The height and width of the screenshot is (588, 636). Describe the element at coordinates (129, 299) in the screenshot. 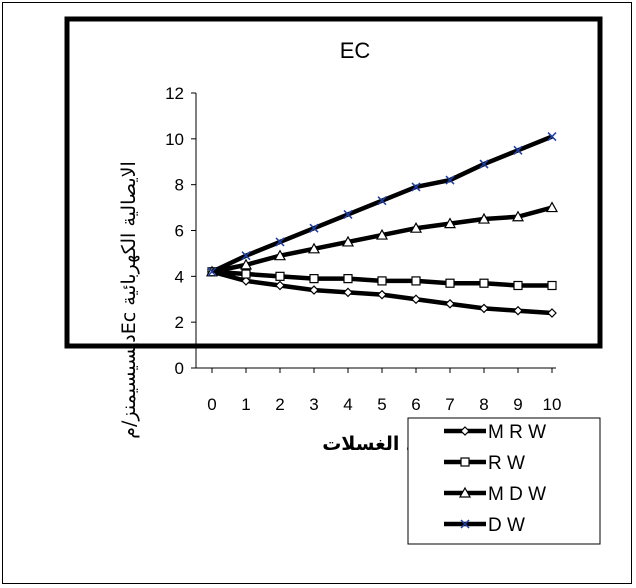

I see `y-axis-label: الايصالية الكهربائية Ecديسيسيمنز/م` at that location.